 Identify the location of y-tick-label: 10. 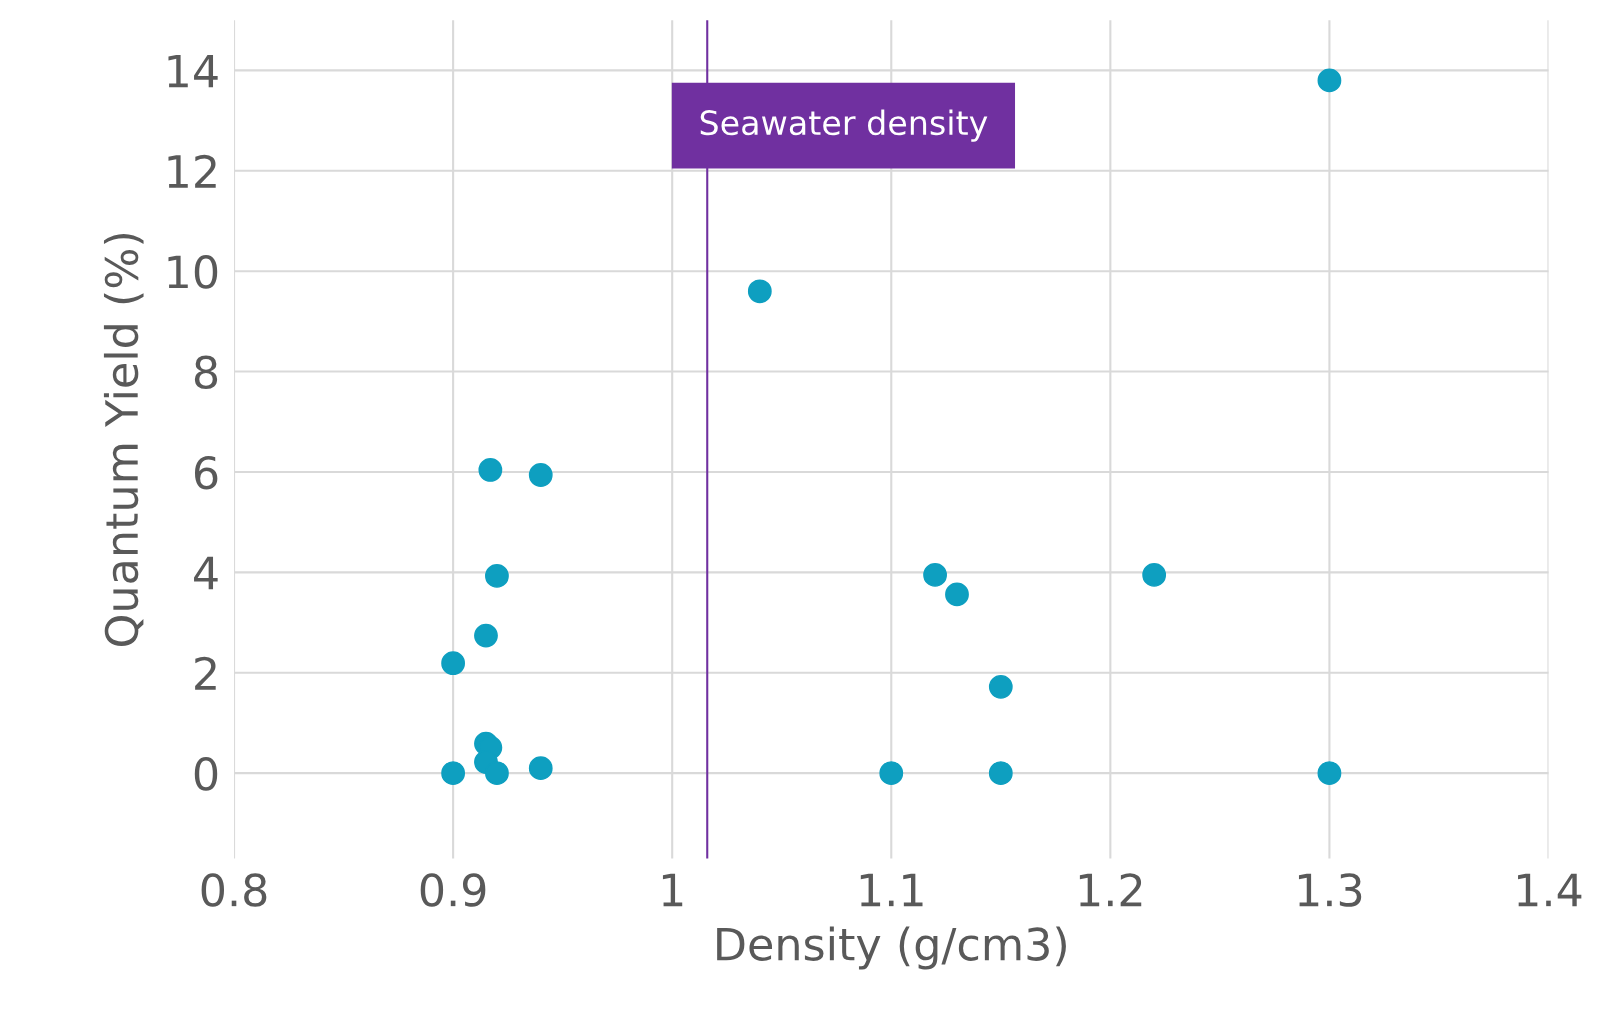
(193, 272).